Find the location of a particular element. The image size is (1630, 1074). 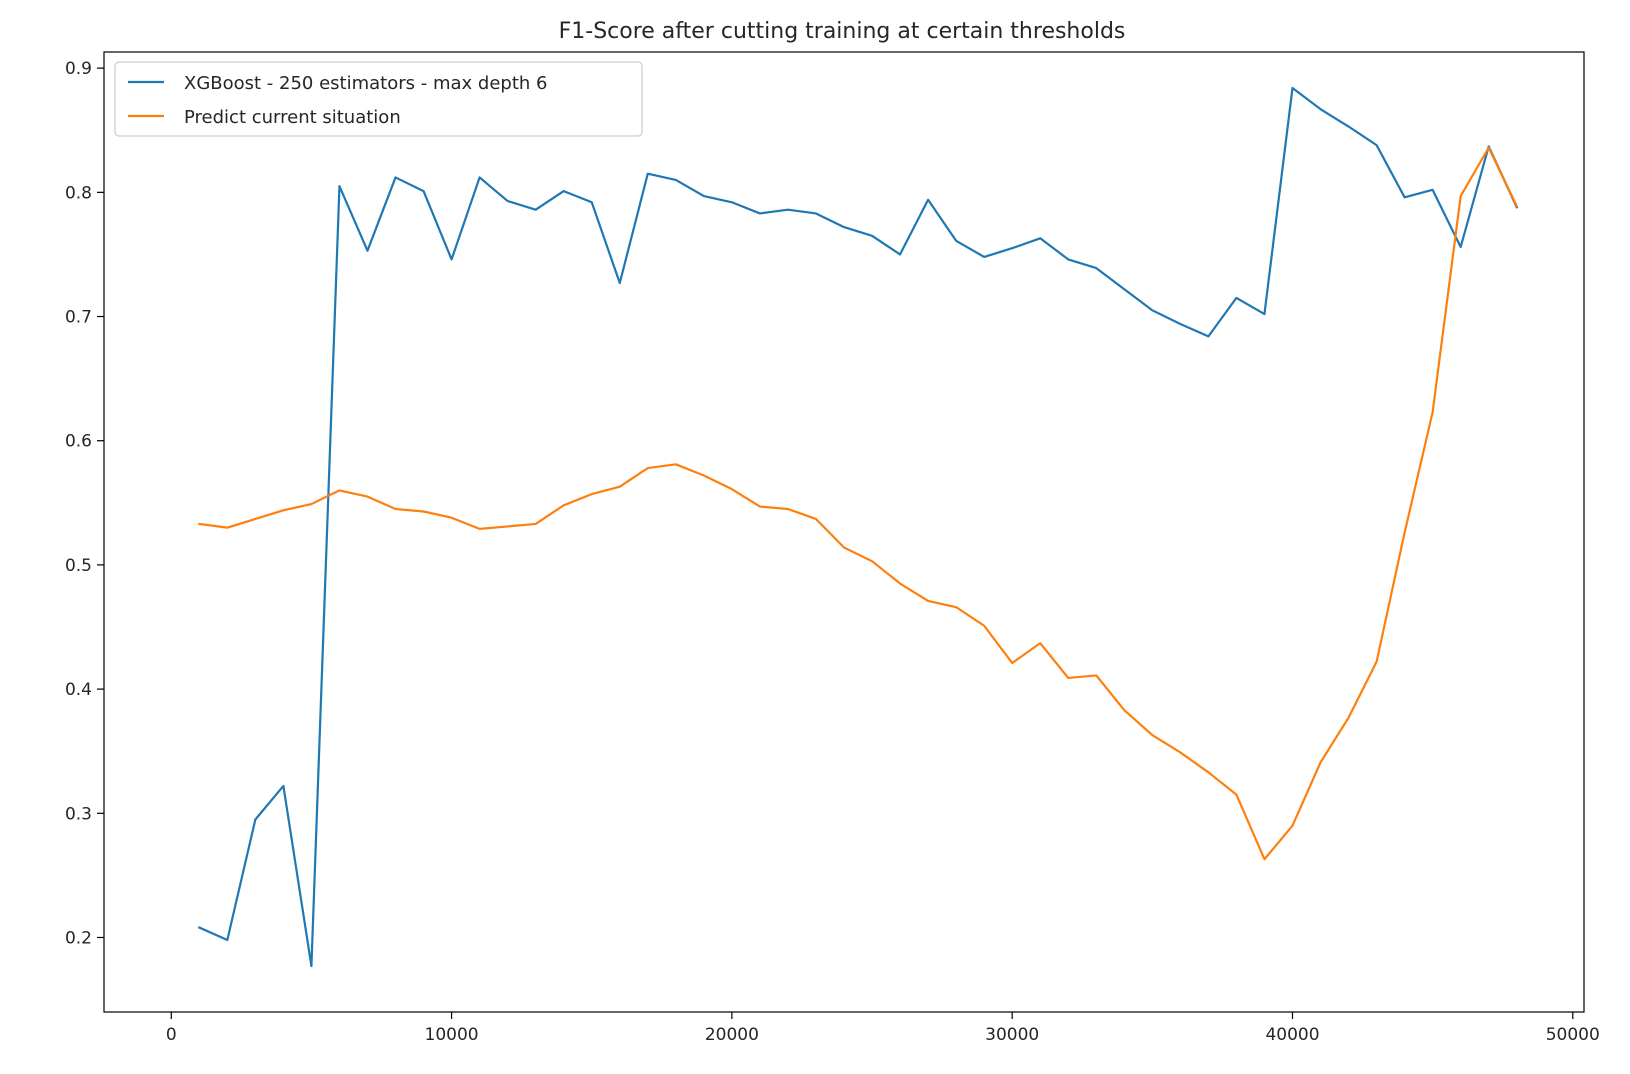

y-tick-label: 0.7 is located at coordinates (78, 318).